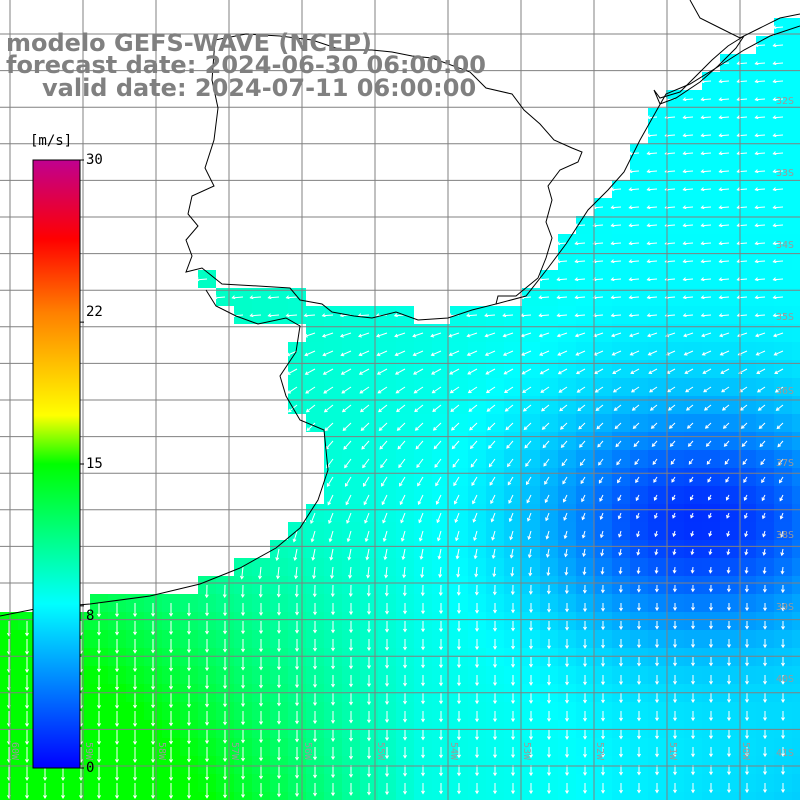 This screenshot has width=800, height=800. Describe the element at coordinates (307, 751) in the screenshot. I see `lon-label-56w: 56W` at that location.